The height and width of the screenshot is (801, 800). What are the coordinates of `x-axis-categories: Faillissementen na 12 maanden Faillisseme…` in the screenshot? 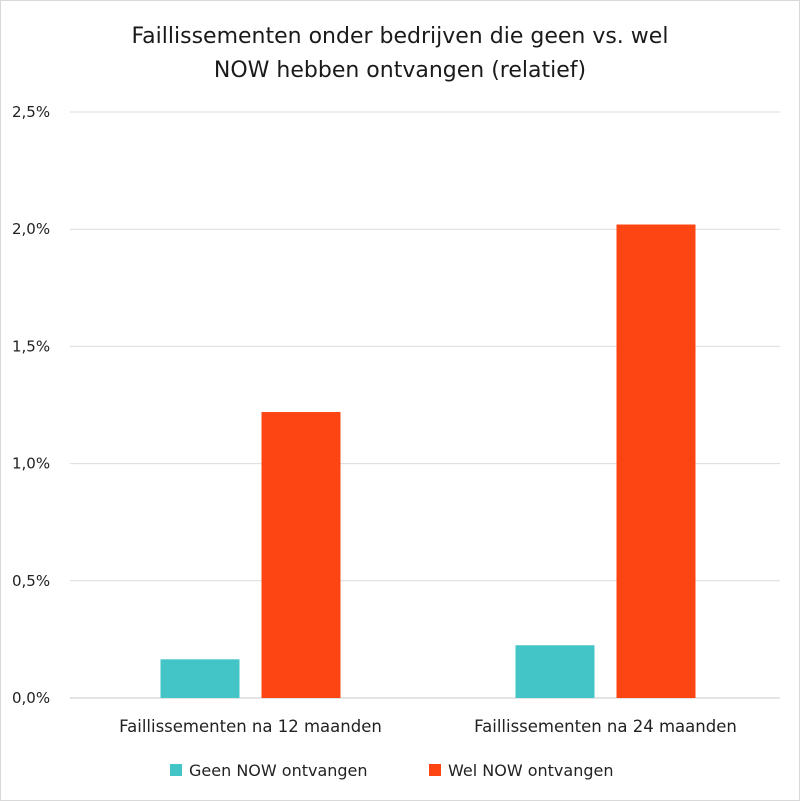 It's located at (428, 726).